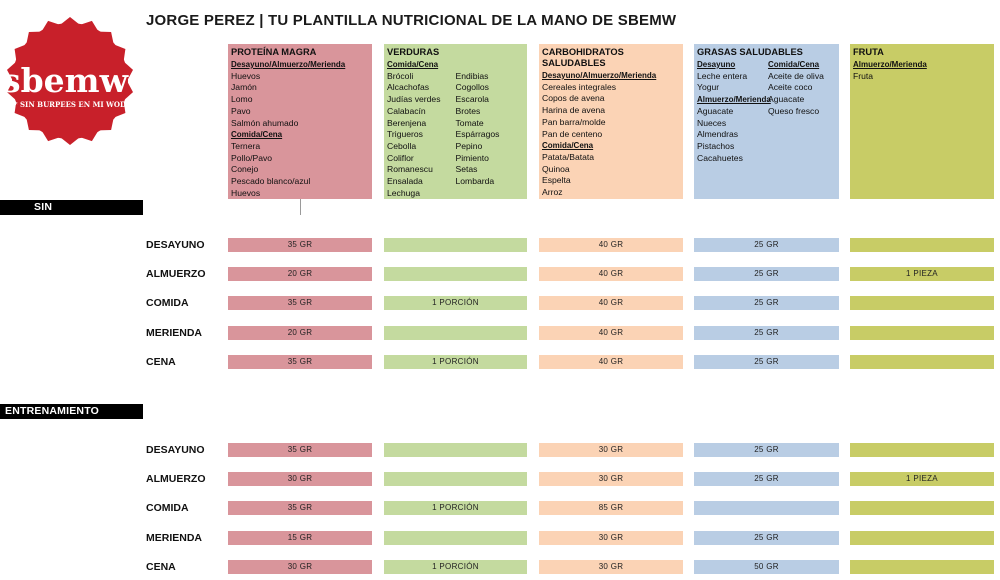  I want to click on portion-cell-protein: 15 GR, so click(300, 538).